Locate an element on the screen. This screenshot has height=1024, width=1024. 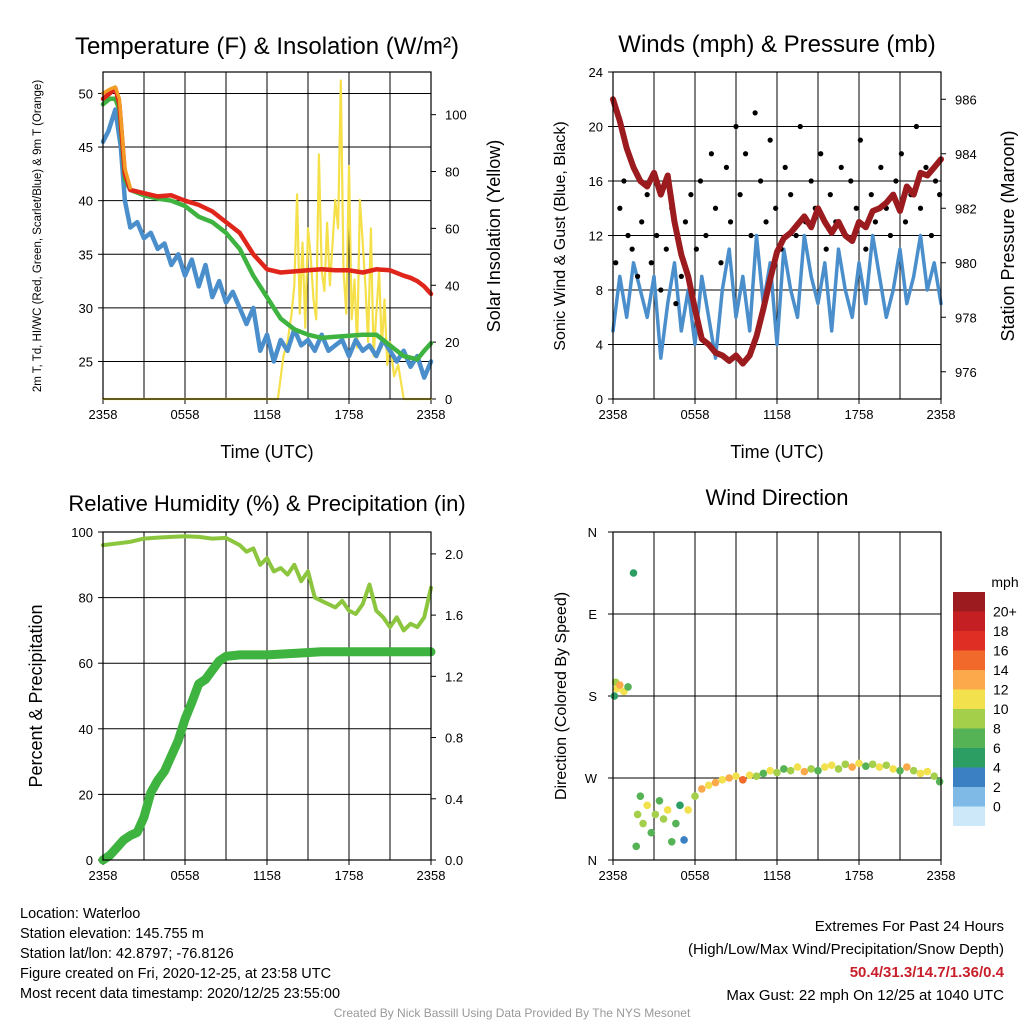
y-tick-label-right: 0 is located at coordinates (448, 399).